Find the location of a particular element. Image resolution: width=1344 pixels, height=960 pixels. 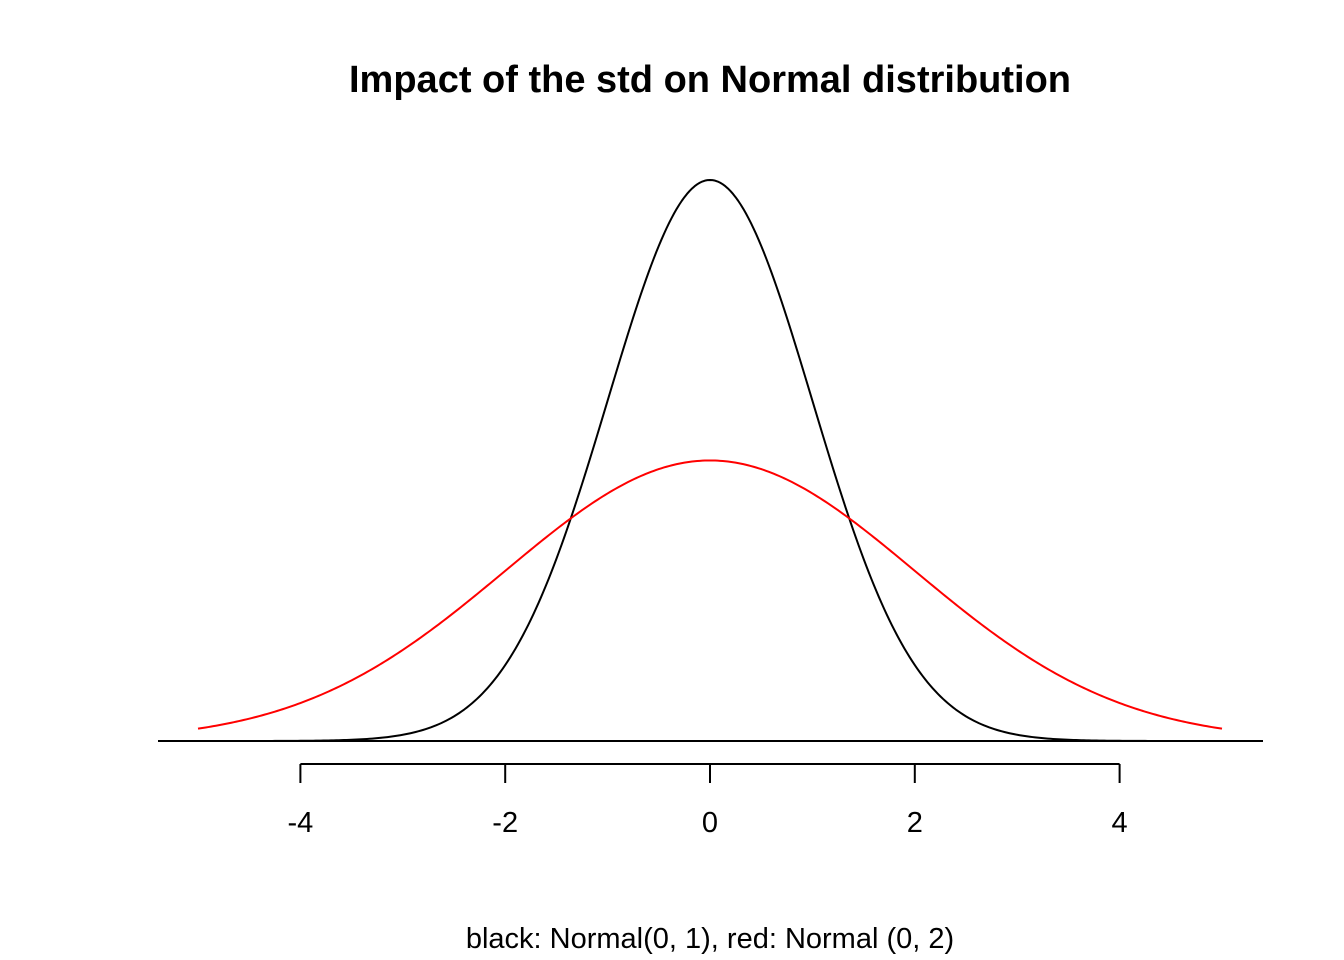

x-tick-label: 4 is located at coordinates (1120, 823).